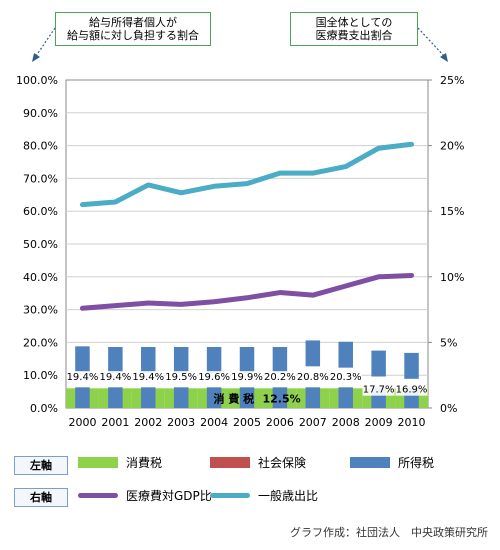  What do you see at coordinates (37, 80) in the screenshot?
I see `left-tick-label: 100.0%` at bounding box center [37, 80].